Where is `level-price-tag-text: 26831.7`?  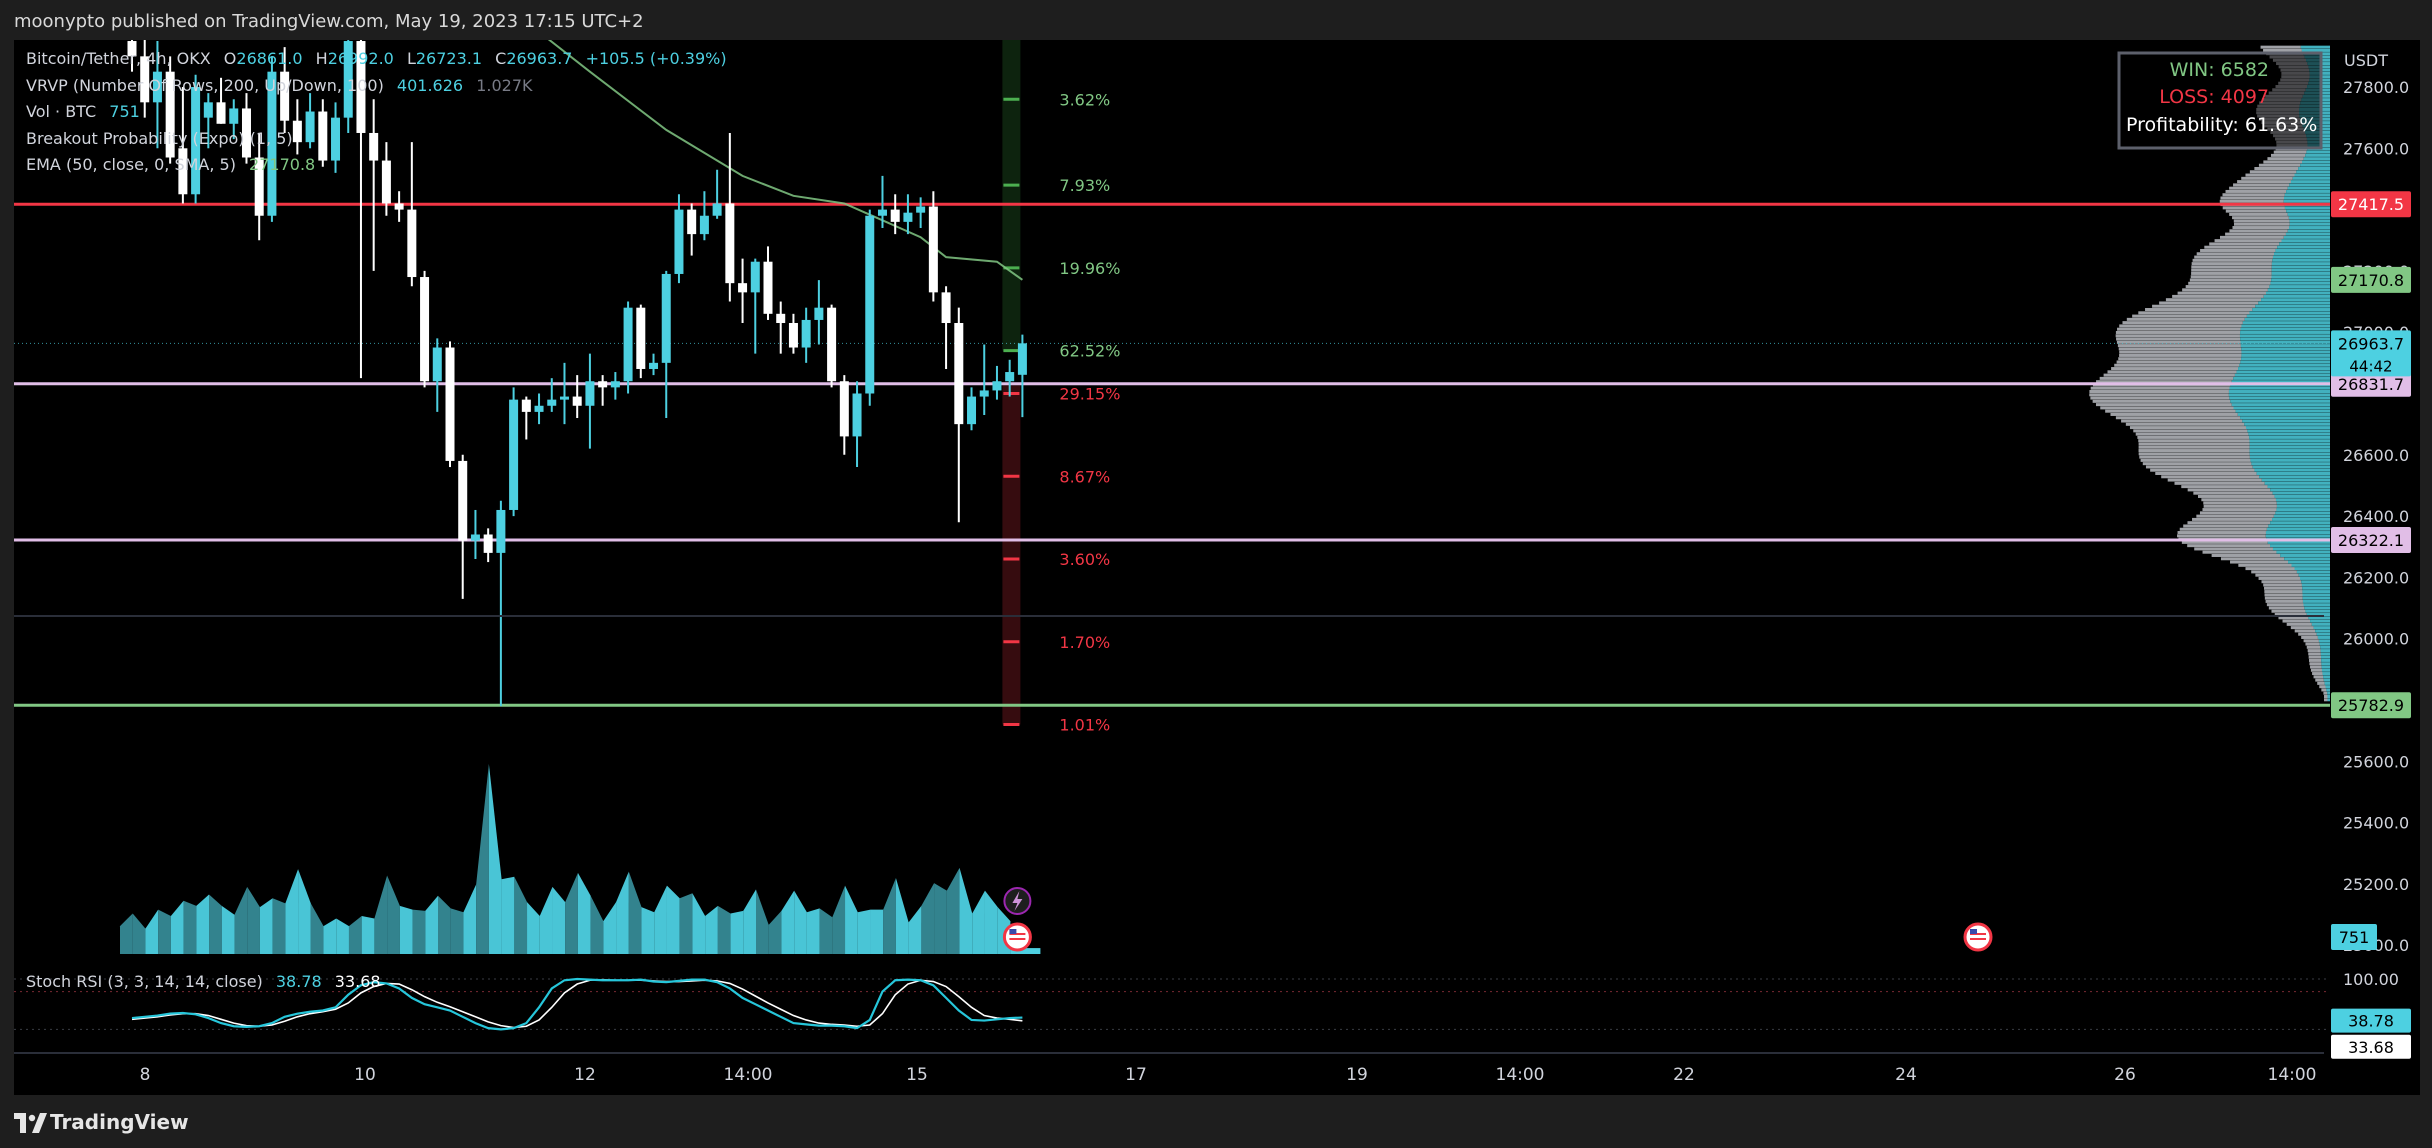
level-price-tag-text: 26831.7 is located at coordinates (2371, 384).